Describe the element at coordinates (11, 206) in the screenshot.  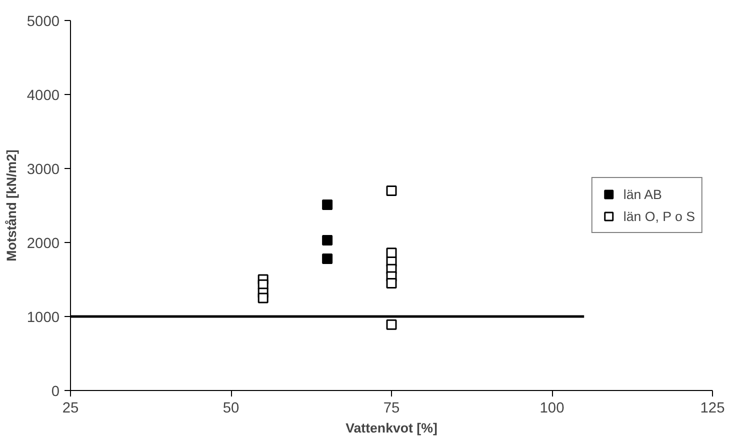
I see `y-axis-title: Motstånd [kN/m2]` at that location.